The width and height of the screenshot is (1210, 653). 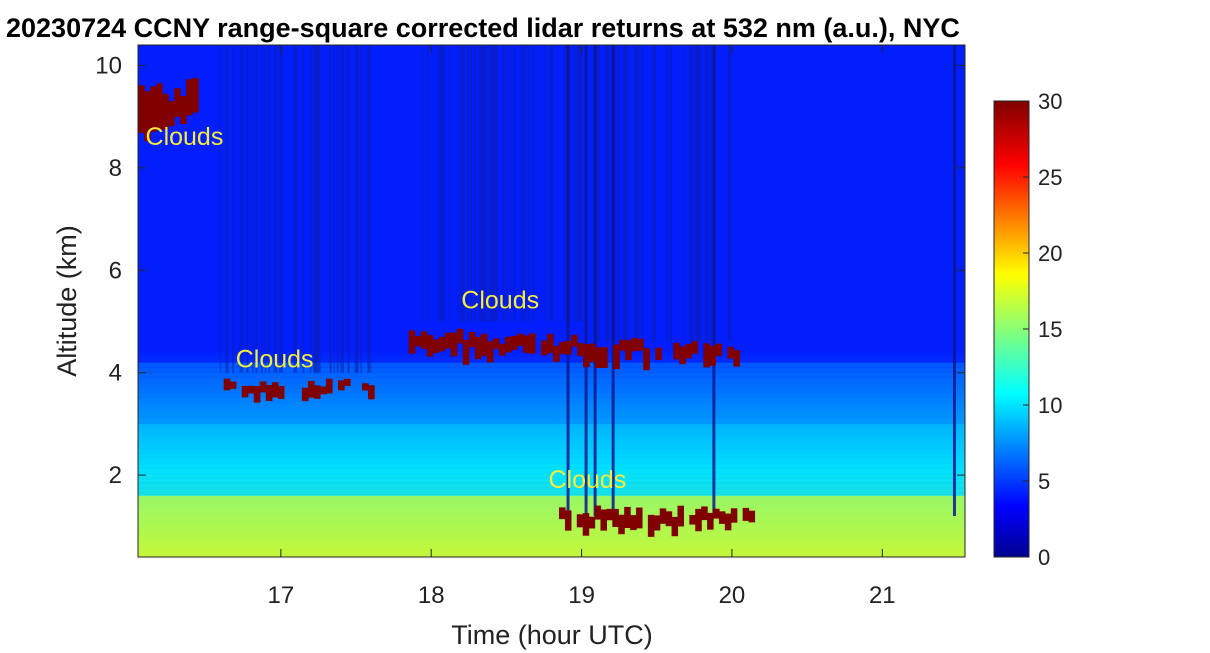 I want to click on colorbar-tick-label: 0, so click(x=1044, y=557).